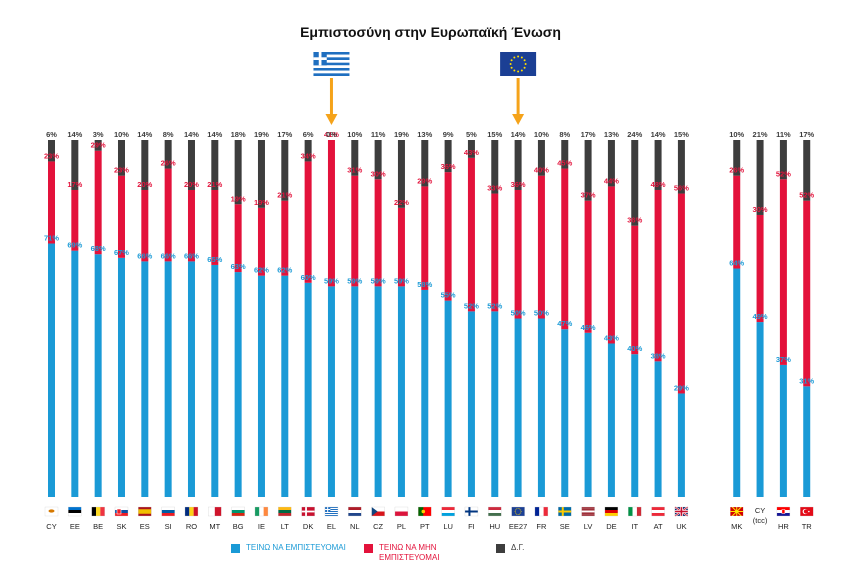 This screenshot has width=861, height=582. Describe the element at coordinates (448, 526) in the screenshot. I see `tick-label-lu: LU` at that location.